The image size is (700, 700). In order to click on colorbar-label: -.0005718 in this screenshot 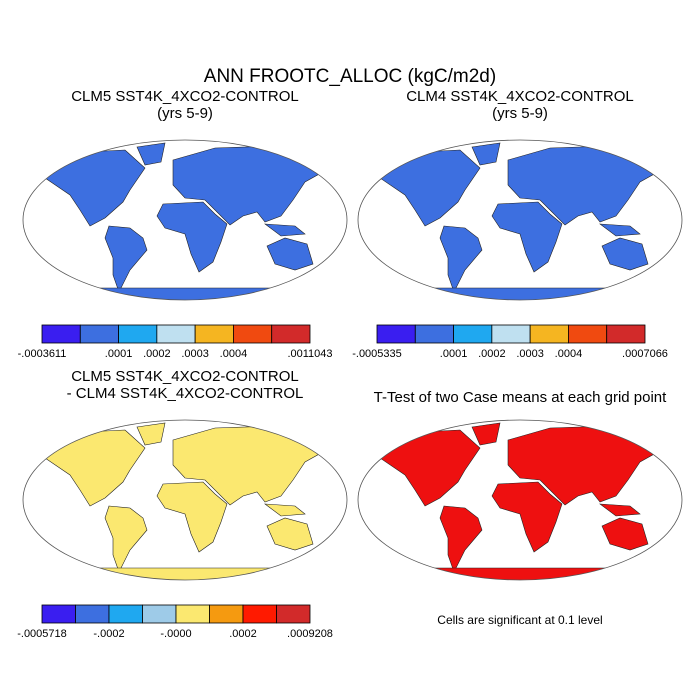, I will do `click(42, 634)`.